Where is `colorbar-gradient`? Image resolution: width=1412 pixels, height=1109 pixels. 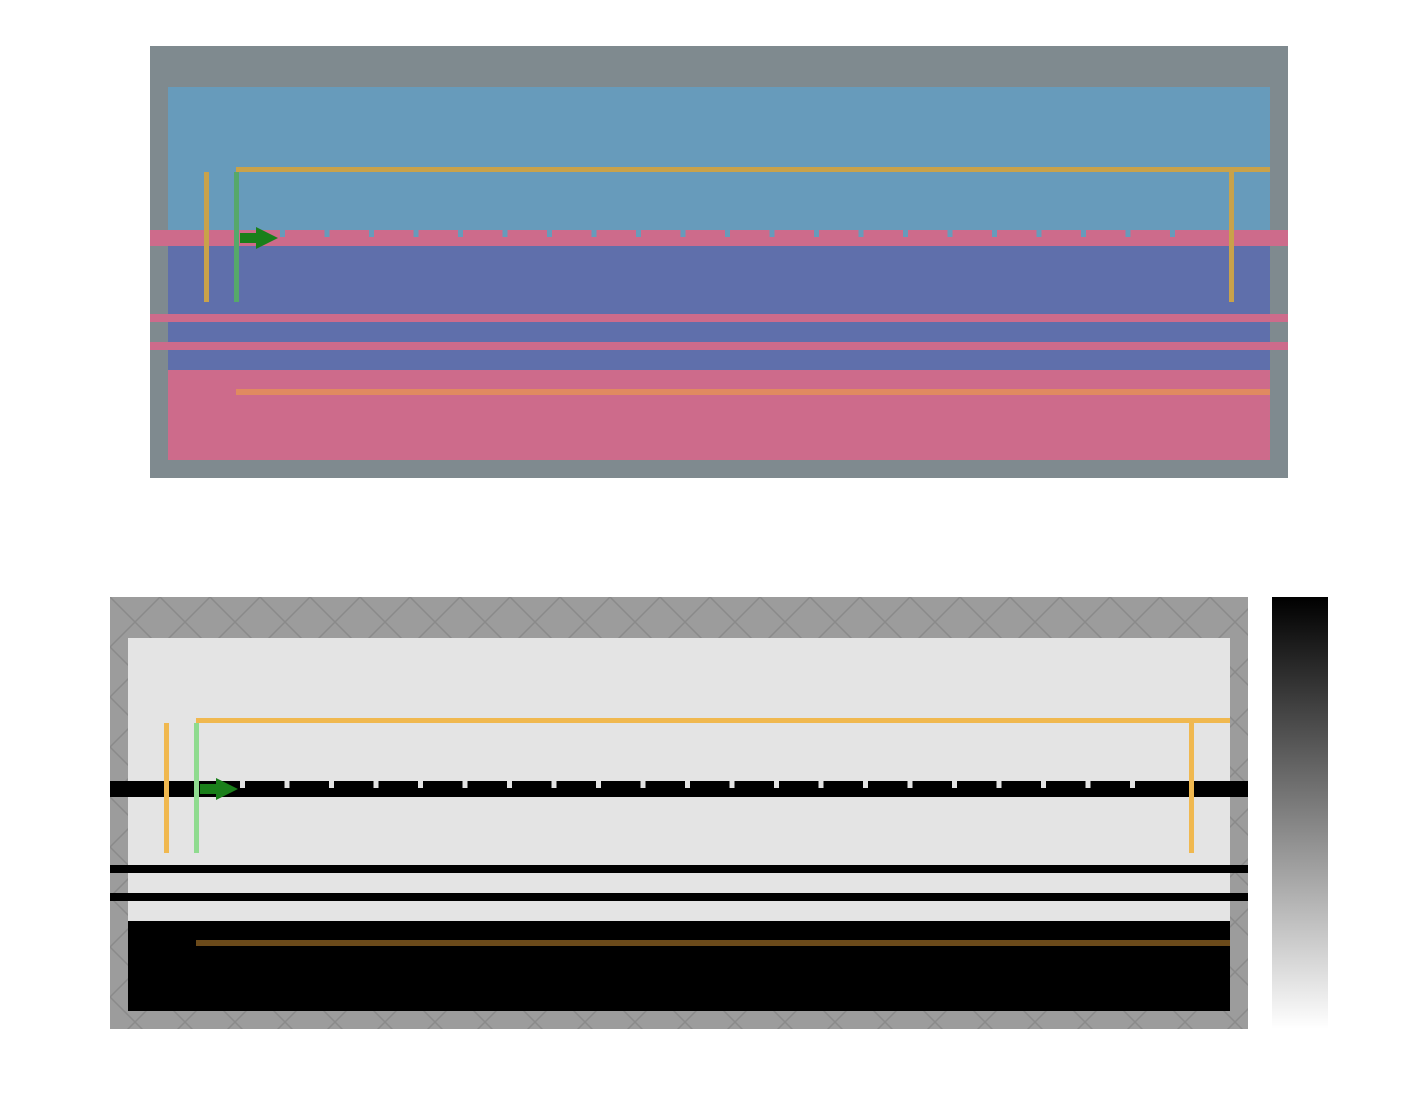
colorbar-gradient is located at coordinates (1300, 813).